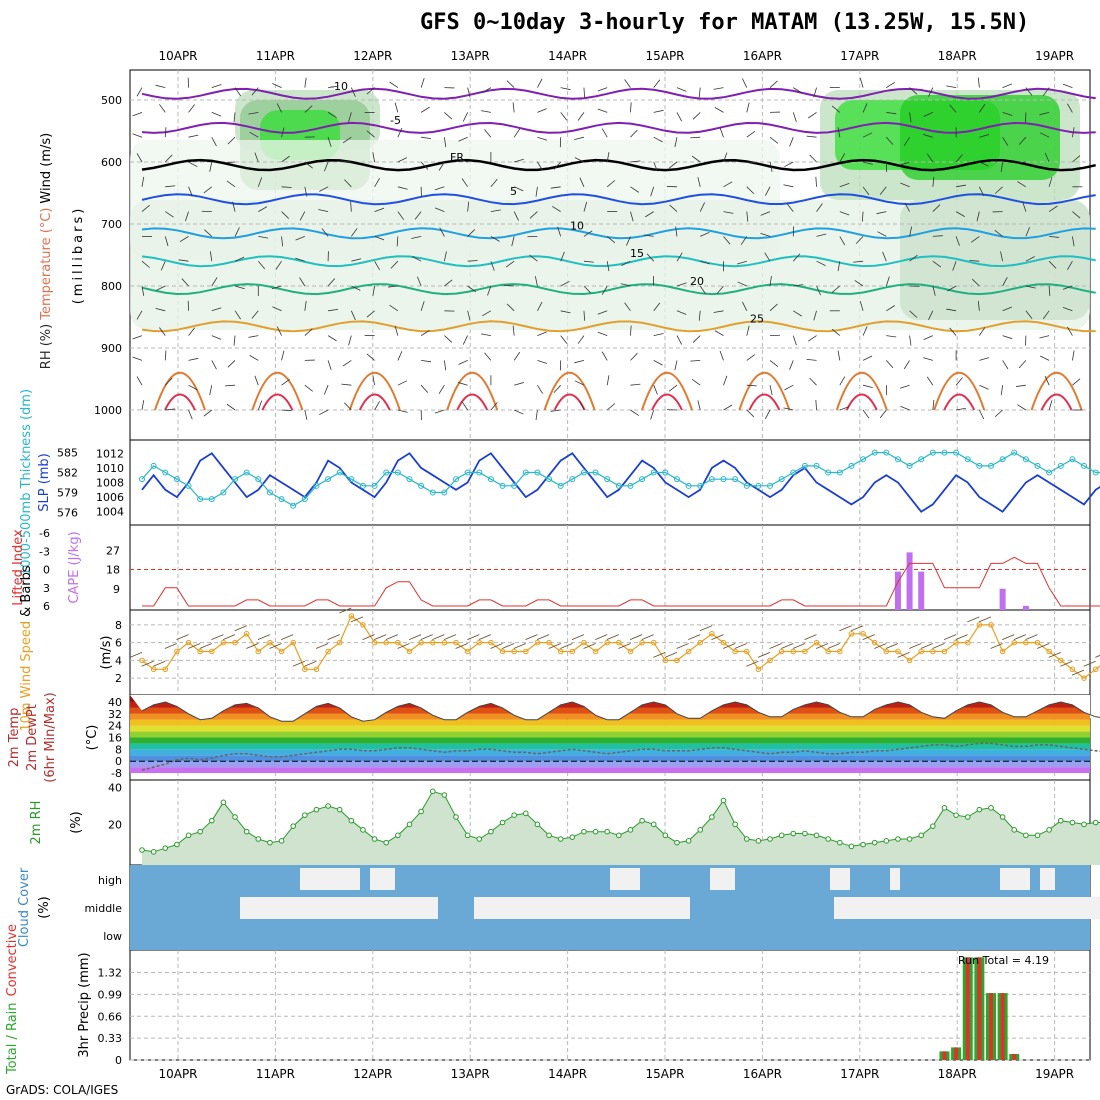  I want to click on date-label-top: 11APR, so click(275, 56).